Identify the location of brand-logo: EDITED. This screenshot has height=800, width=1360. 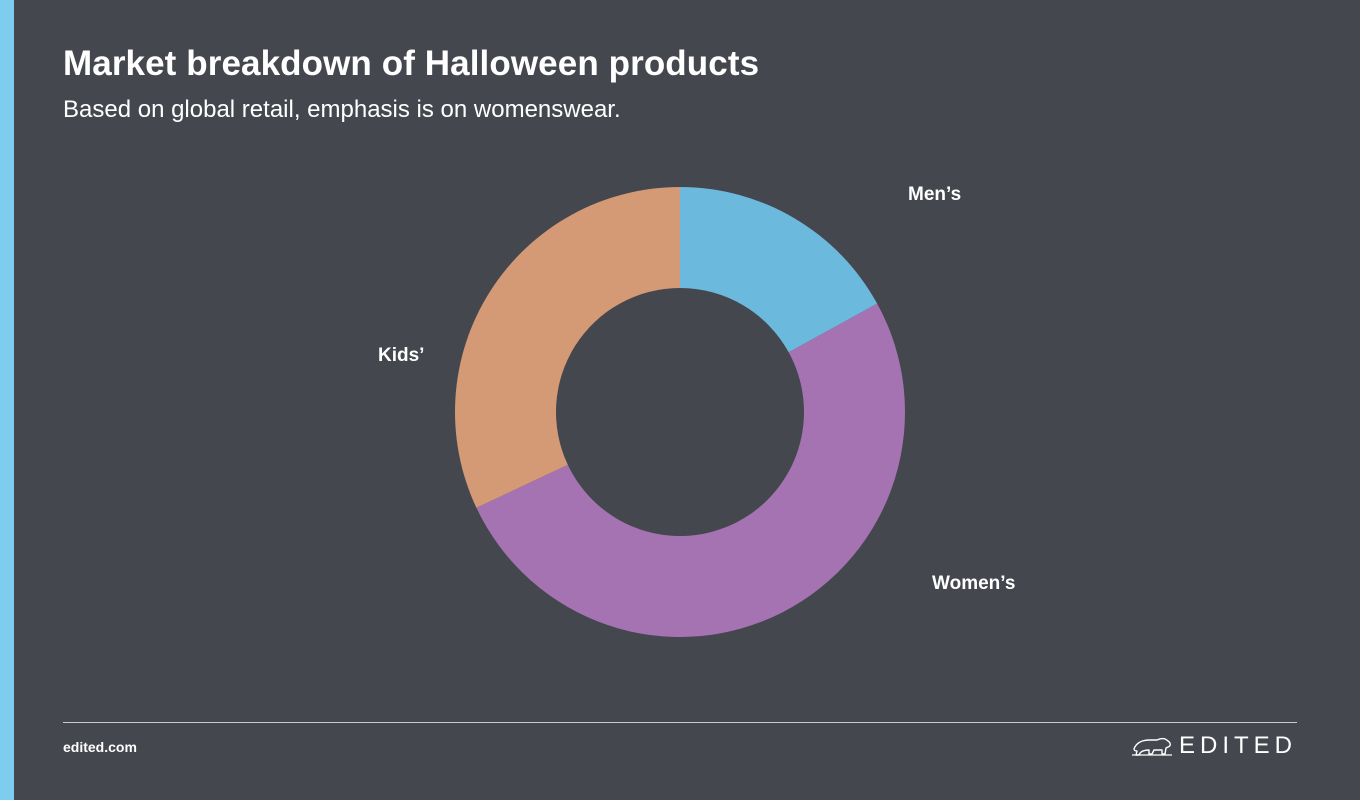
(1214, 746).